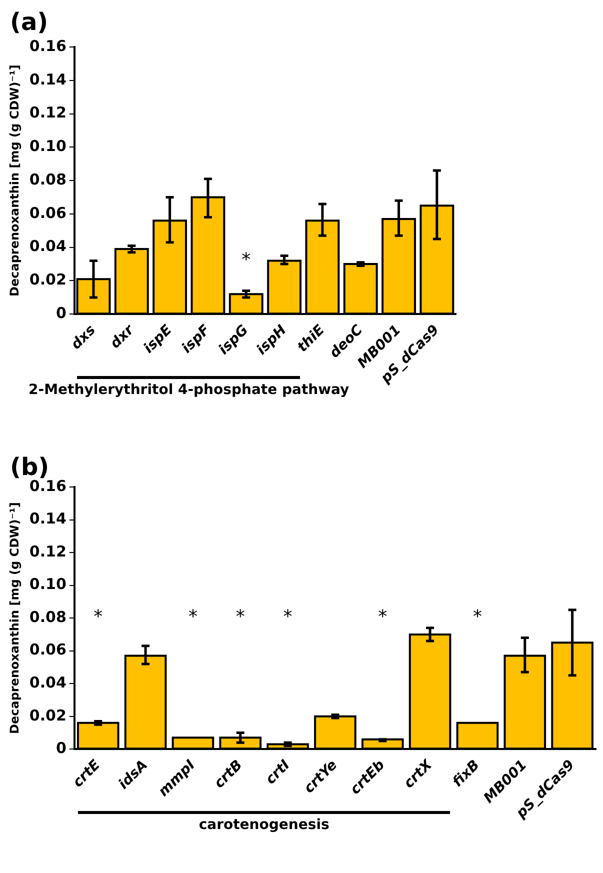 The width and height of the screenshot is (603, 873). What do you see at coordinates (47, 45) in the screenshot?
I see `y-tick-label: 0.16` at bounding box center [47, 45].